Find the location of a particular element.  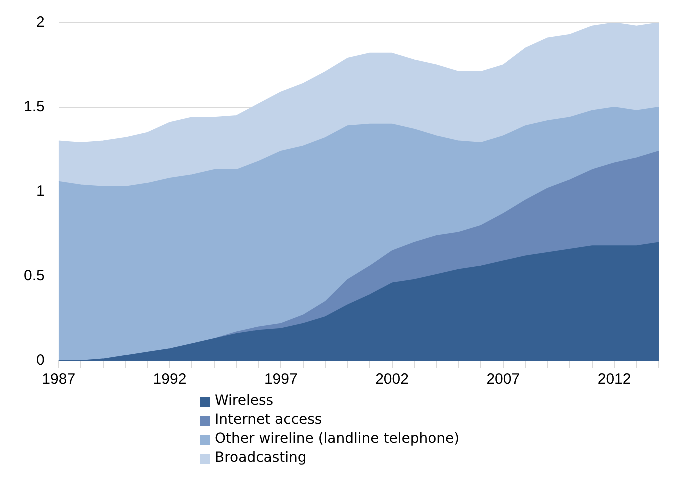

y-tick-label: 1.5 is located at coordinates (34, 107).